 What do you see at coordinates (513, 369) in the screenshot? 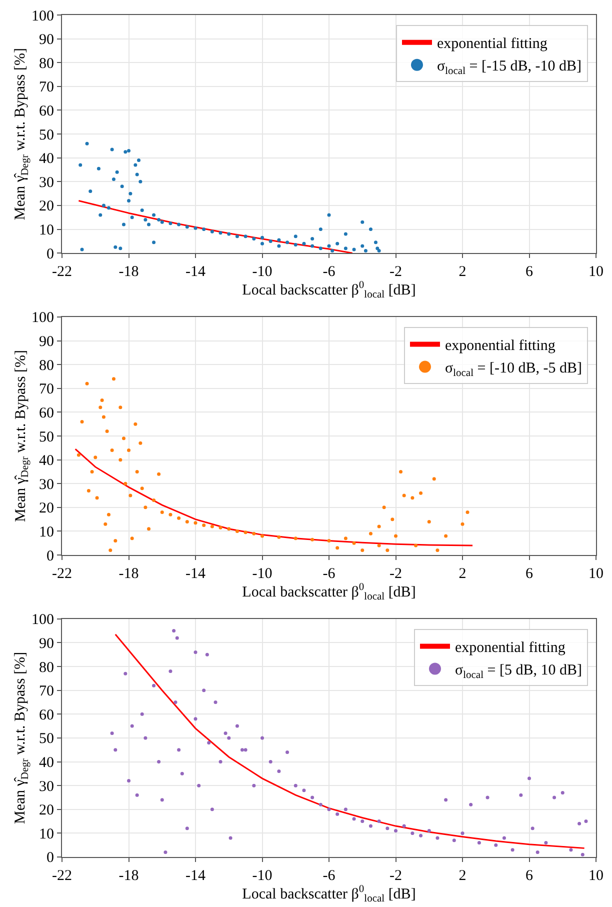
I see `legend-label: σ$_{local}$ = [-10 dB, -5 dB]` at bounding box center [513, 369].